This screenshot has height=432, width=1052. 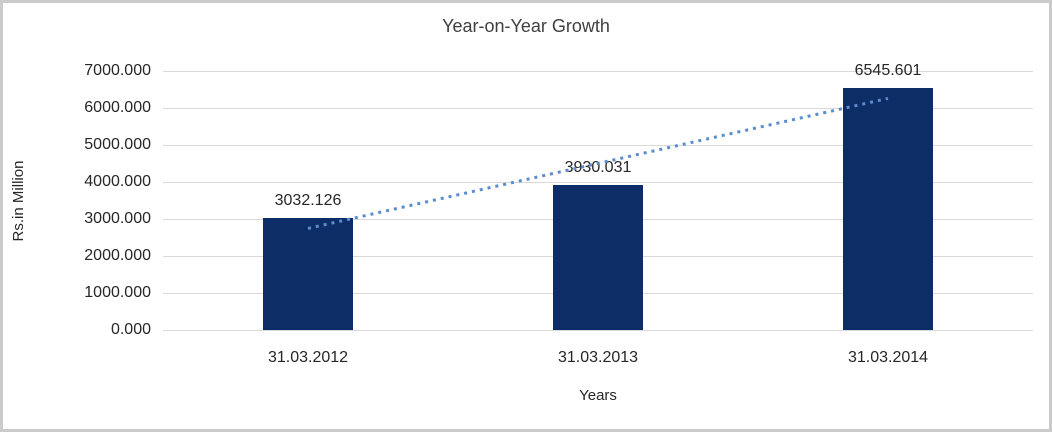 What do you see at coordinates (308, 200) in the screenshot?
I see `bar-value-label: 3032.126` at bounding box center [308, 200].